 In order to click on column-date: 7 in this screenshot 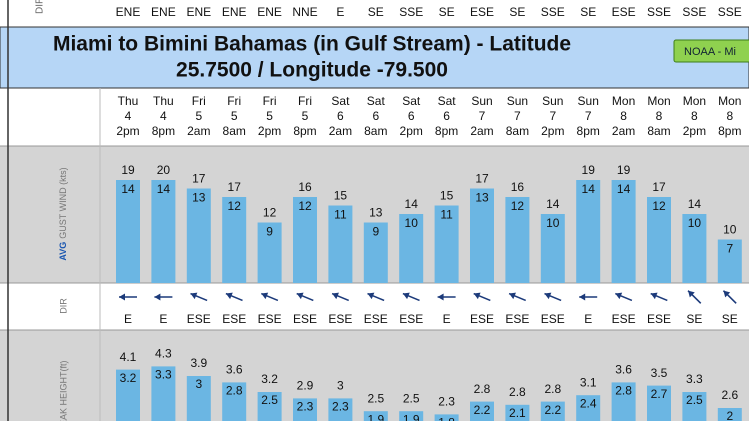, I will do `click(588, 116)`.